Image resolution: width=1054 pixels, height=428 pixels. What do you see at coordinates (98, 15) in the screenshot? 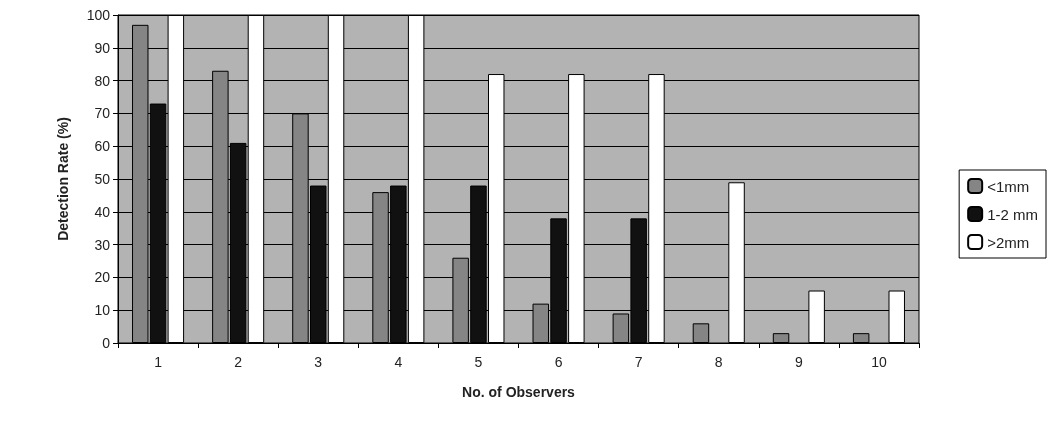
I see `y-tick-label: 100` at bounding box center [98, 15].